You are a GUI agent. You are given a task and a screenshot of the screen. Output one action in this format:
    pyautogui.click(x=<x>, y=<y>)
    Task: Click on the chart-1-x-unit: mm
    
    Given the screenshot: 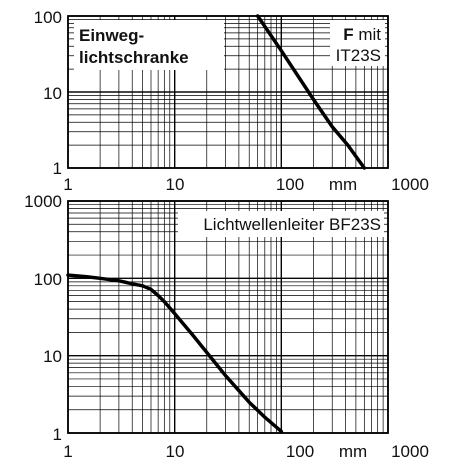 What is the action you would take?
    pyautogui.click(x=343, y=184)
    